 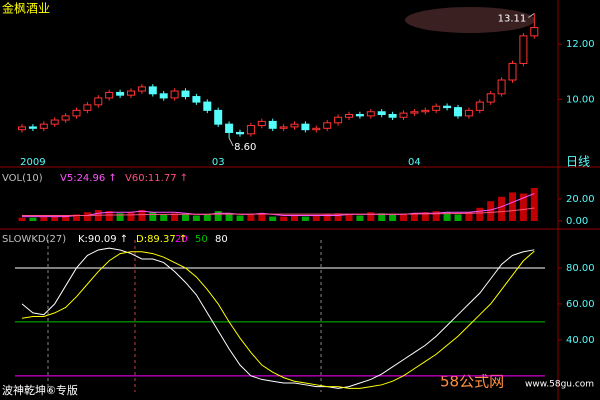 I want to click on y-tick-label: 10.00, so click(x=580, y=99).